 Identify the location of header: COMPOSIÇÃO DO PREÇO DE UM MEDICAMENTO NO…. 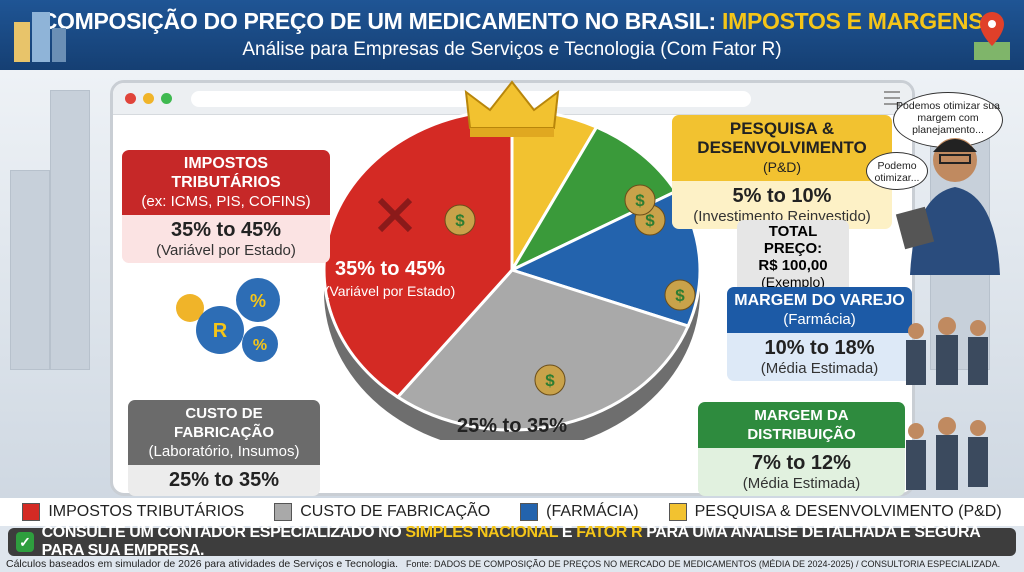
(512, 35).